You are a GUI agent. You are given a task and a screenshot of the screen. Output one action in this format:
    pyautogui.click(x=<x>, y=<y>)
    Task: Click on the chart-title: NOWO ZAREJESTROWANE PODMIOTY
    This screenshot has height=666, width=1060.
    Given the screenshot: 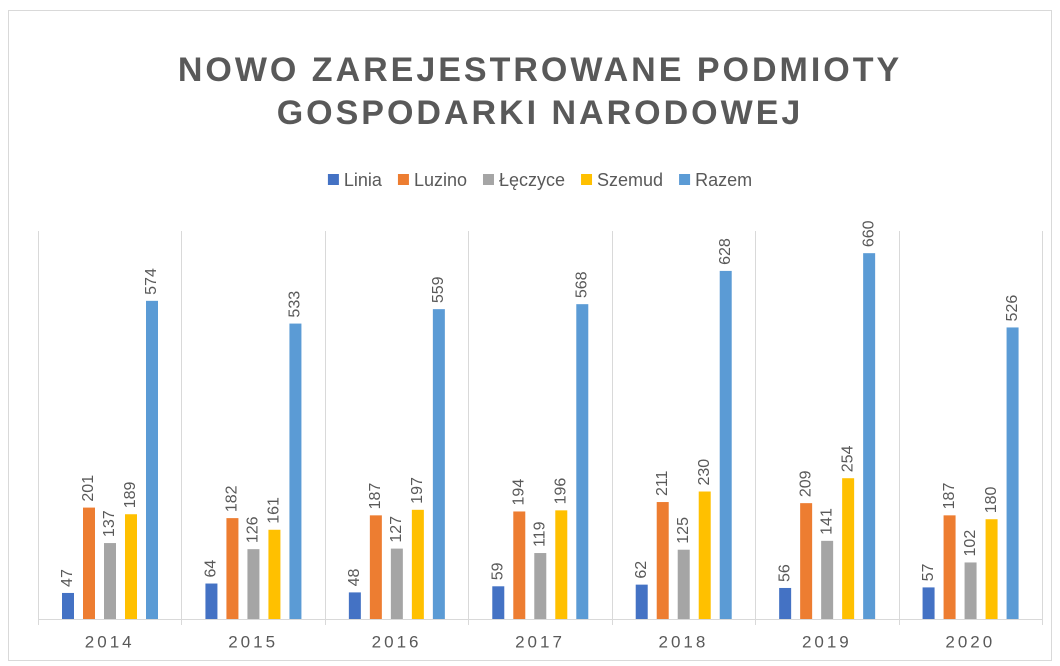 What is the action you would take?
    pyautogui.click(x=540, y=70)
    